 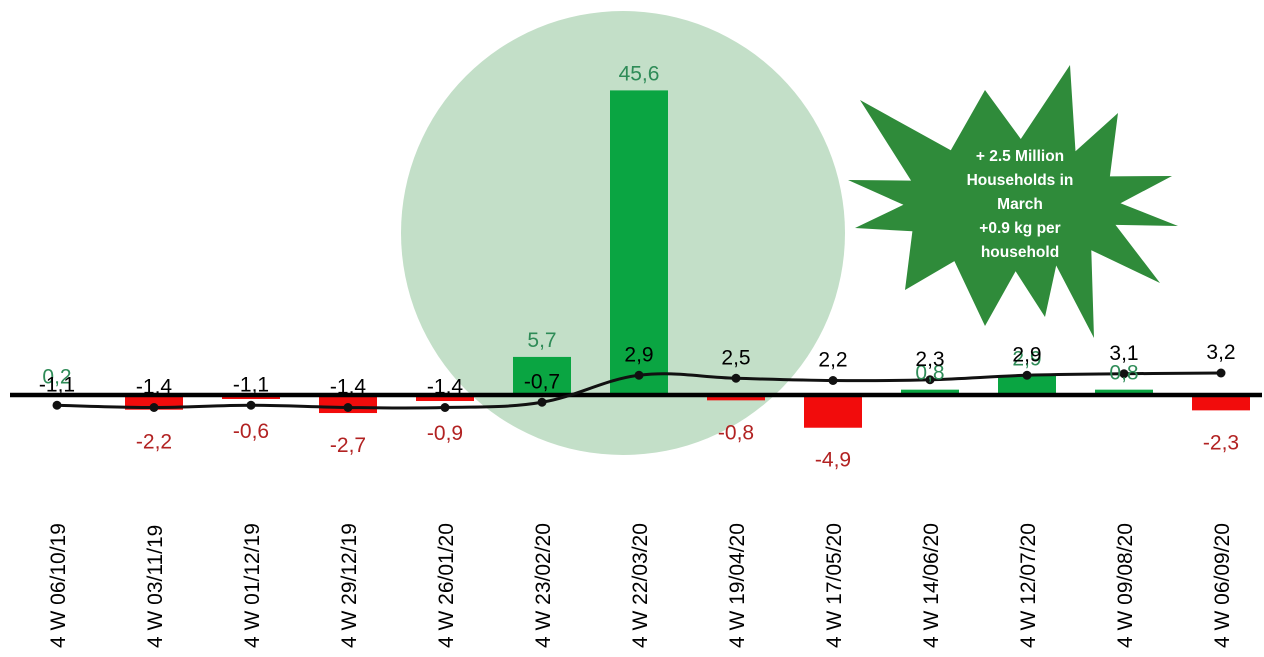 I want to click on bar-label-7: -0,8, so click(x=736, y=432).